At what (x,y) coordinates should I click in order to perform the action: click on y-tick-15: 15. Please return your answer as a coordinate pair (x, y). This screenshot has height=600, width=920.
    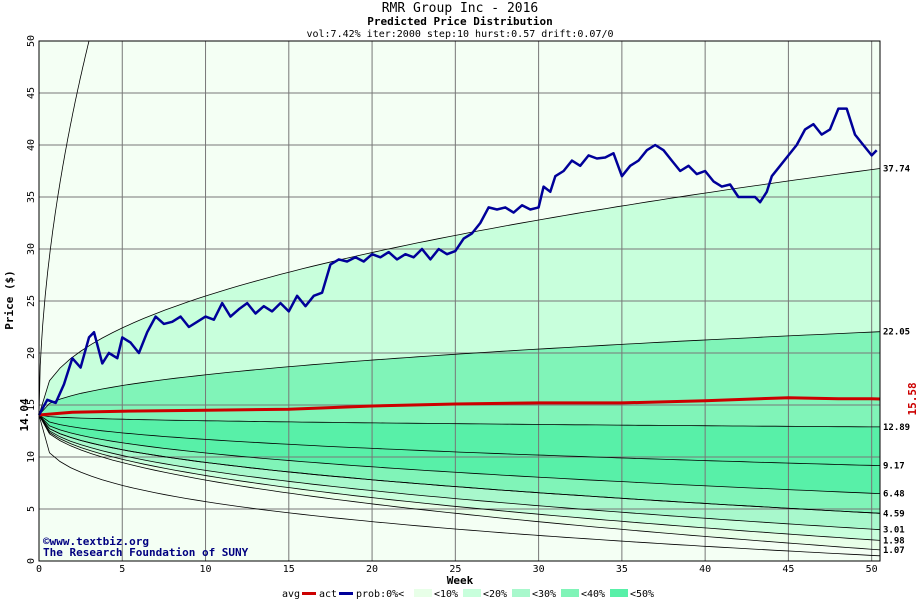
    Looking at the image, I should click on (31, 405).